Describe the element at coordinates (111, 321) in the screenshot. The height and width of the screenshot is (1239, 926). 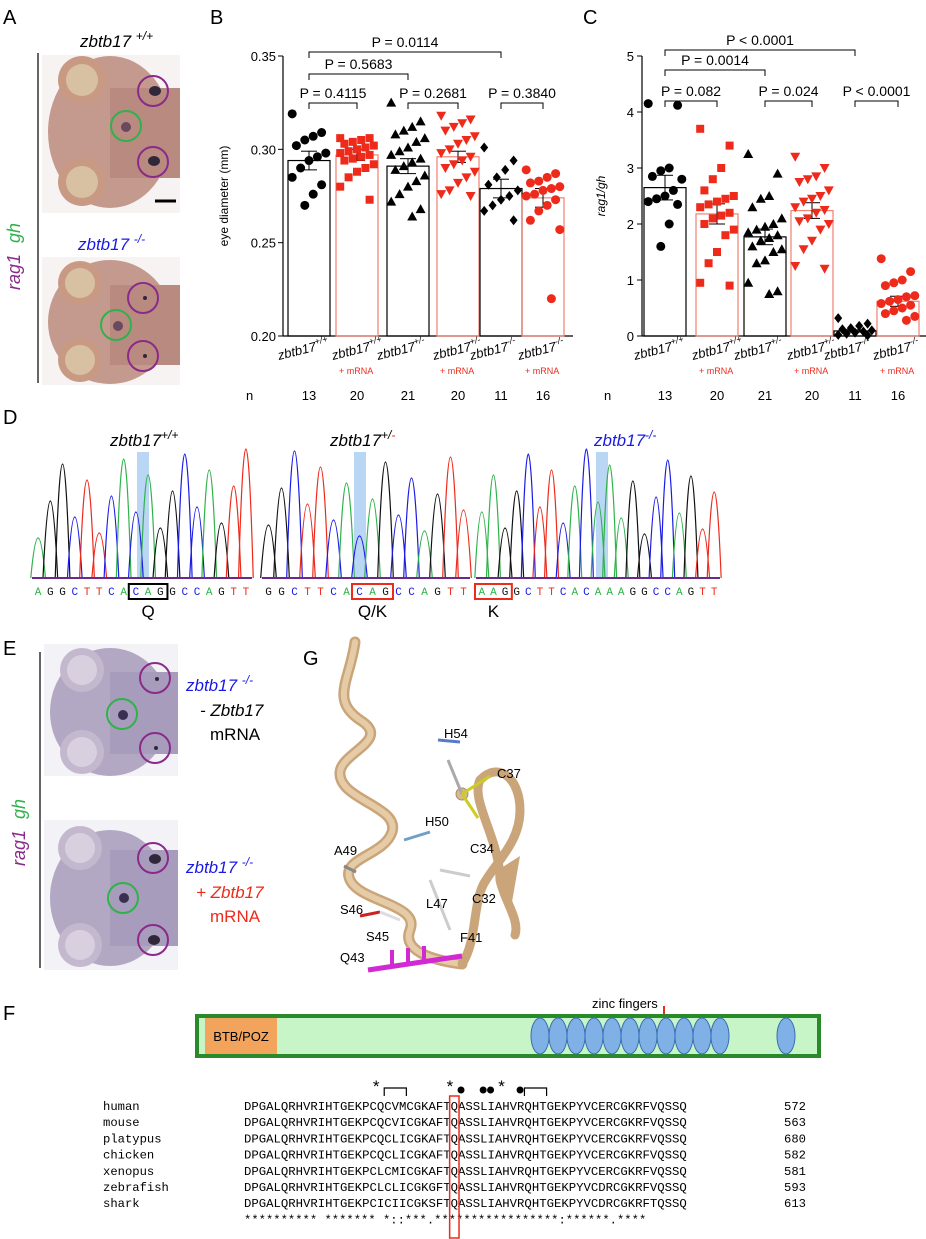
I see `embryo-image-mutant` at that location.